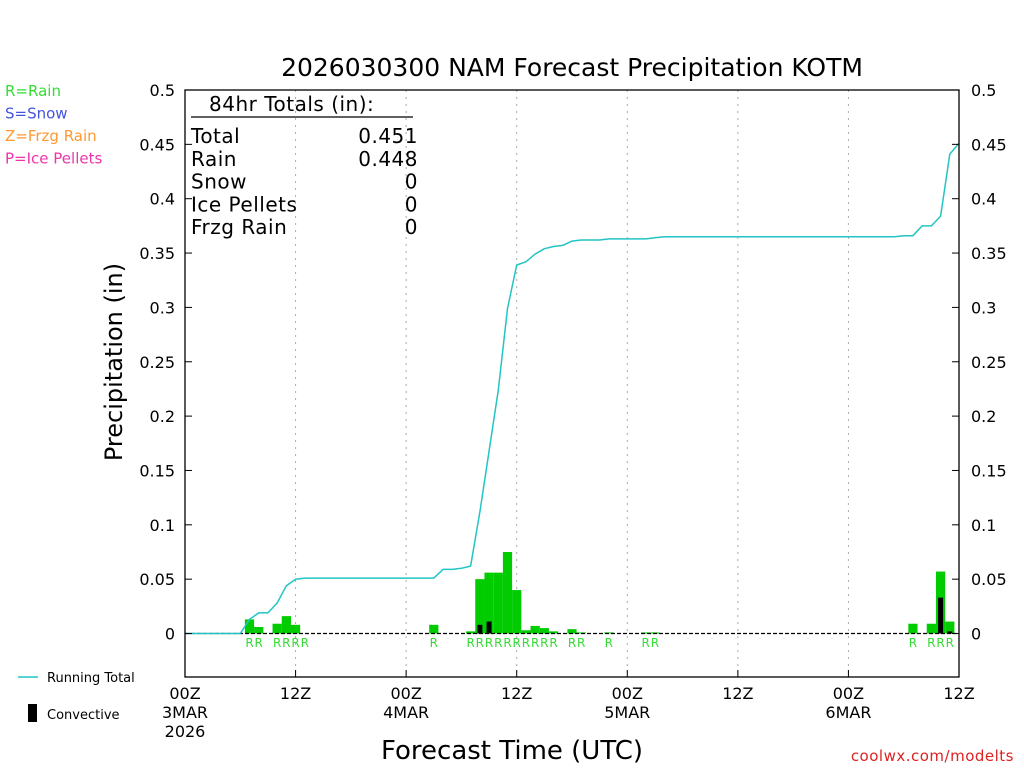 This screenshot has height=768, width=1024. What do you see at coordinates (983, 90) in the screenshot?
I see `y-tick-label: 0.5` at bounding box center [983, 90].